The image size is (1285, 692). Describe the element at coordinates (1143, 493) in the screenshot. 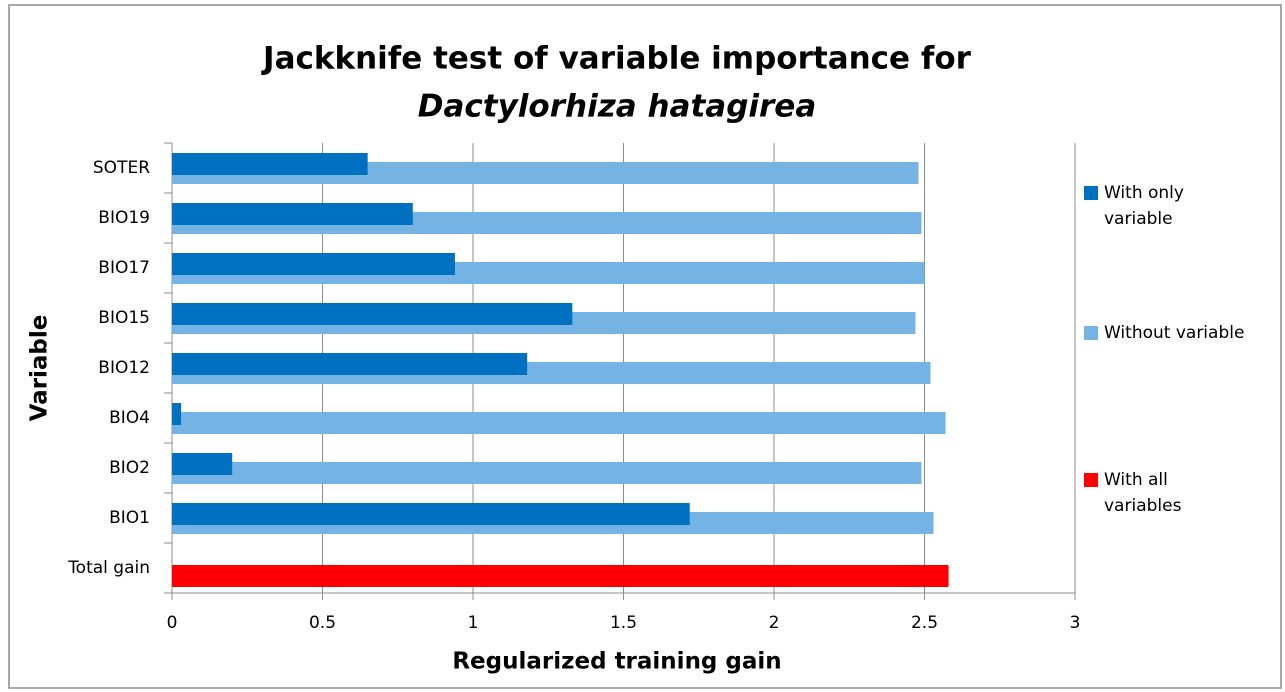

I see `legend-label: With all variables` at that location.